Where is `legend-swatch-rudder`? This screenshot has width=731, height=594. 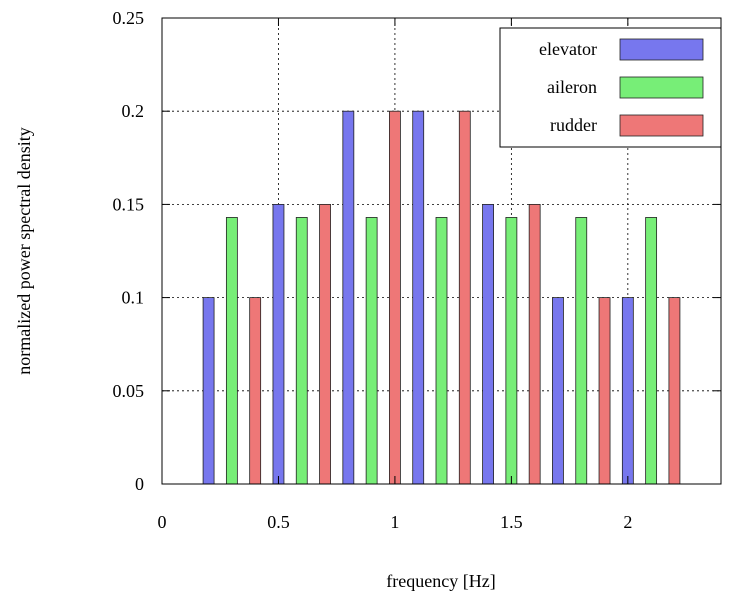
legend-swatch-rudder is located at coordinates (661, 125).